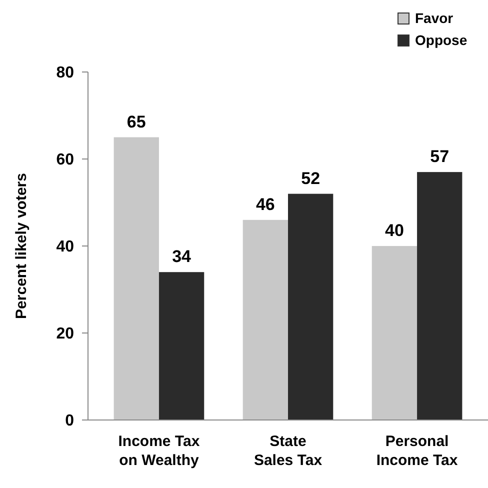 The height and width of the screenshot is (488, 488). What do you see at coordinates (69, 421) in the screenshot?
I see `y-tick-label: 0` at bounding box center [69, 421].